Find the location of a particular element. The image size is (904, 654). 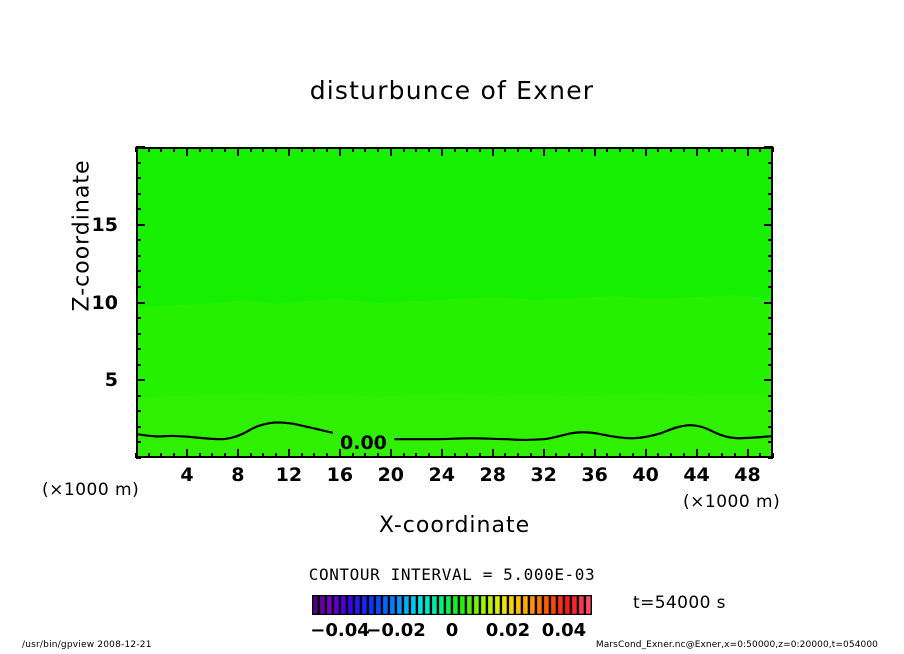

x-tick-label: 32 is located at coordinates (543, 475).